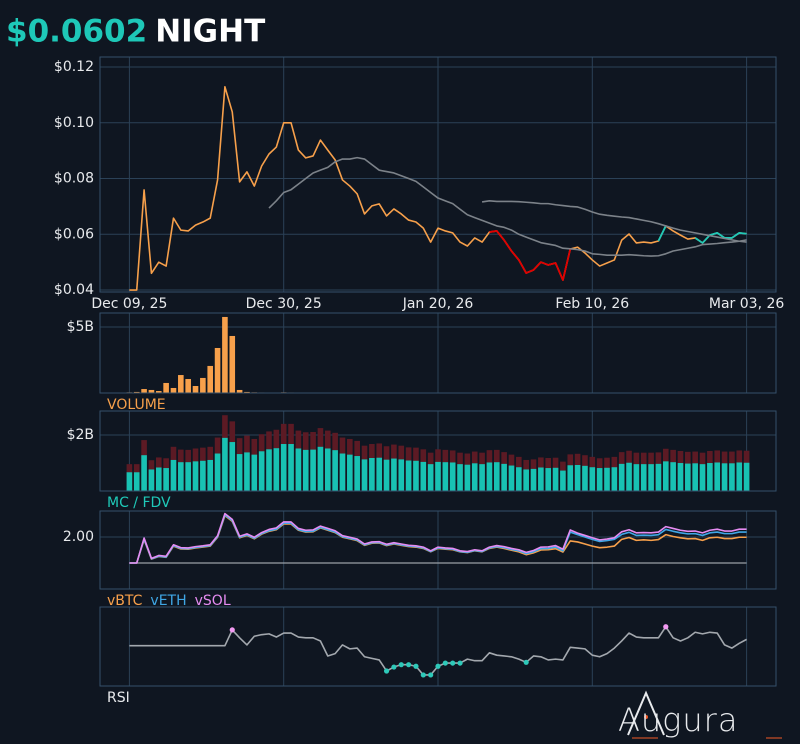  Describe the element at coordinates (78, 537) in the screenshot. I see `y-tick-label: 2.00` at that location.